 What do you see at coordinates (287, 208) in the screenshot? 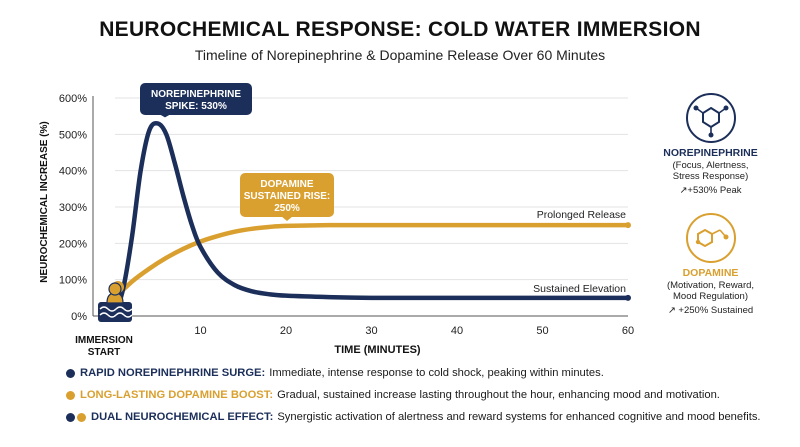
I see `dopamine-callout-text: 250%` at bounding box center [287, 208].